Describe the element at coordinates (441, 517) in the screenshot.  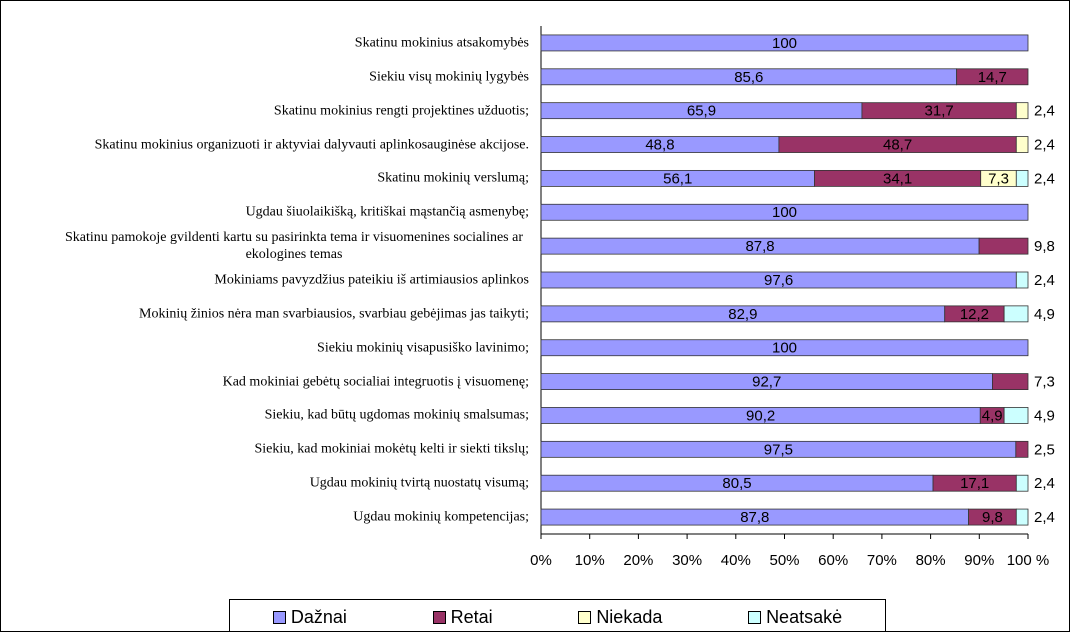
I see `category-label: Ugdau mokinių kompetencijas;` at that location.